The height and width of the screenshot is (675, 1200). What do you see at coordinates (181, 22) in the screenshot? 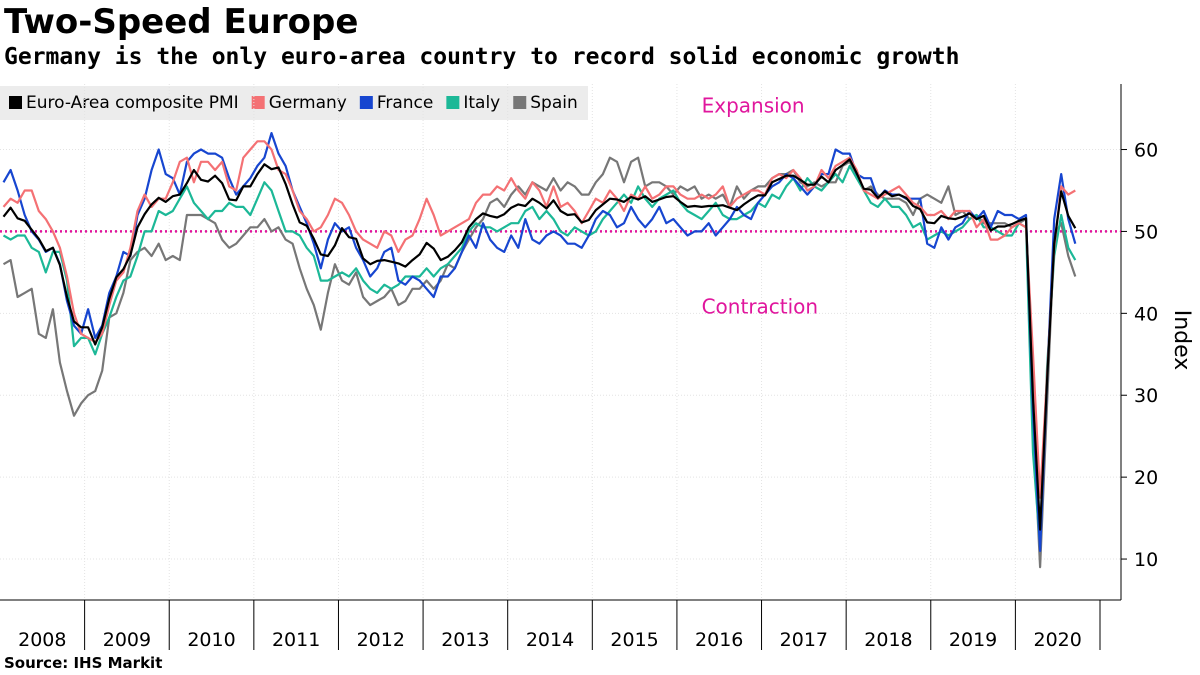
I see `chart-title: Two-Speed Europe` at bounding box center [181, 22].